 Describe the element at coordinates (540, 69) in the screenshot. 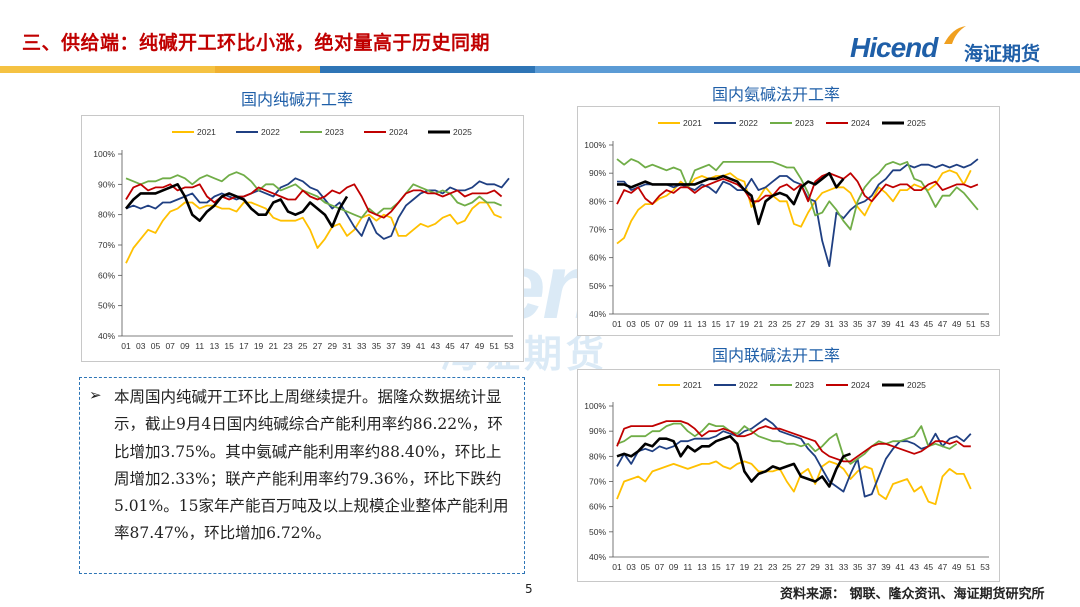

I see `header-divider-bar` at that location.